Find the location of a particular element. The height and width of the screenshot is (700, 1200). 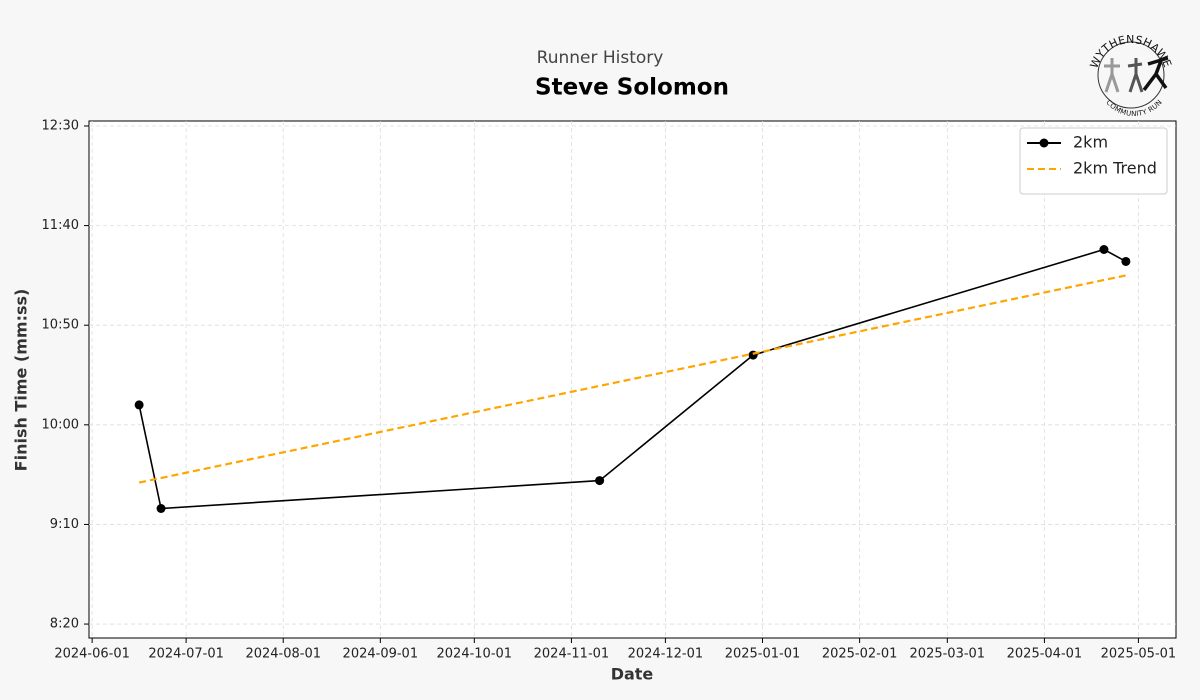

y-tick-label: 11:40 is located at coordinates (60, 225).